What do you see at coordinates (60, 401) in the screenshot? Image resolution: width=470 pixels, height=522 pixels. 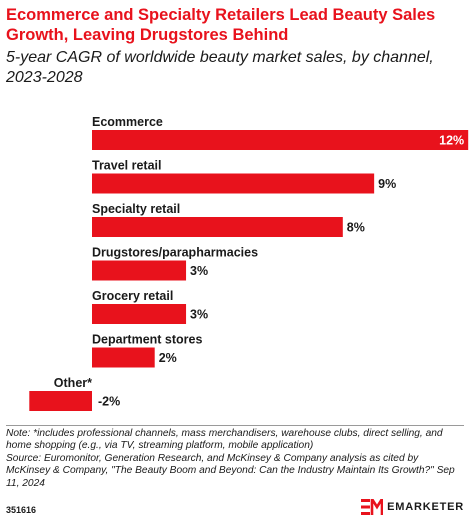 I see `bar-other` at bounding box center [60, 401].